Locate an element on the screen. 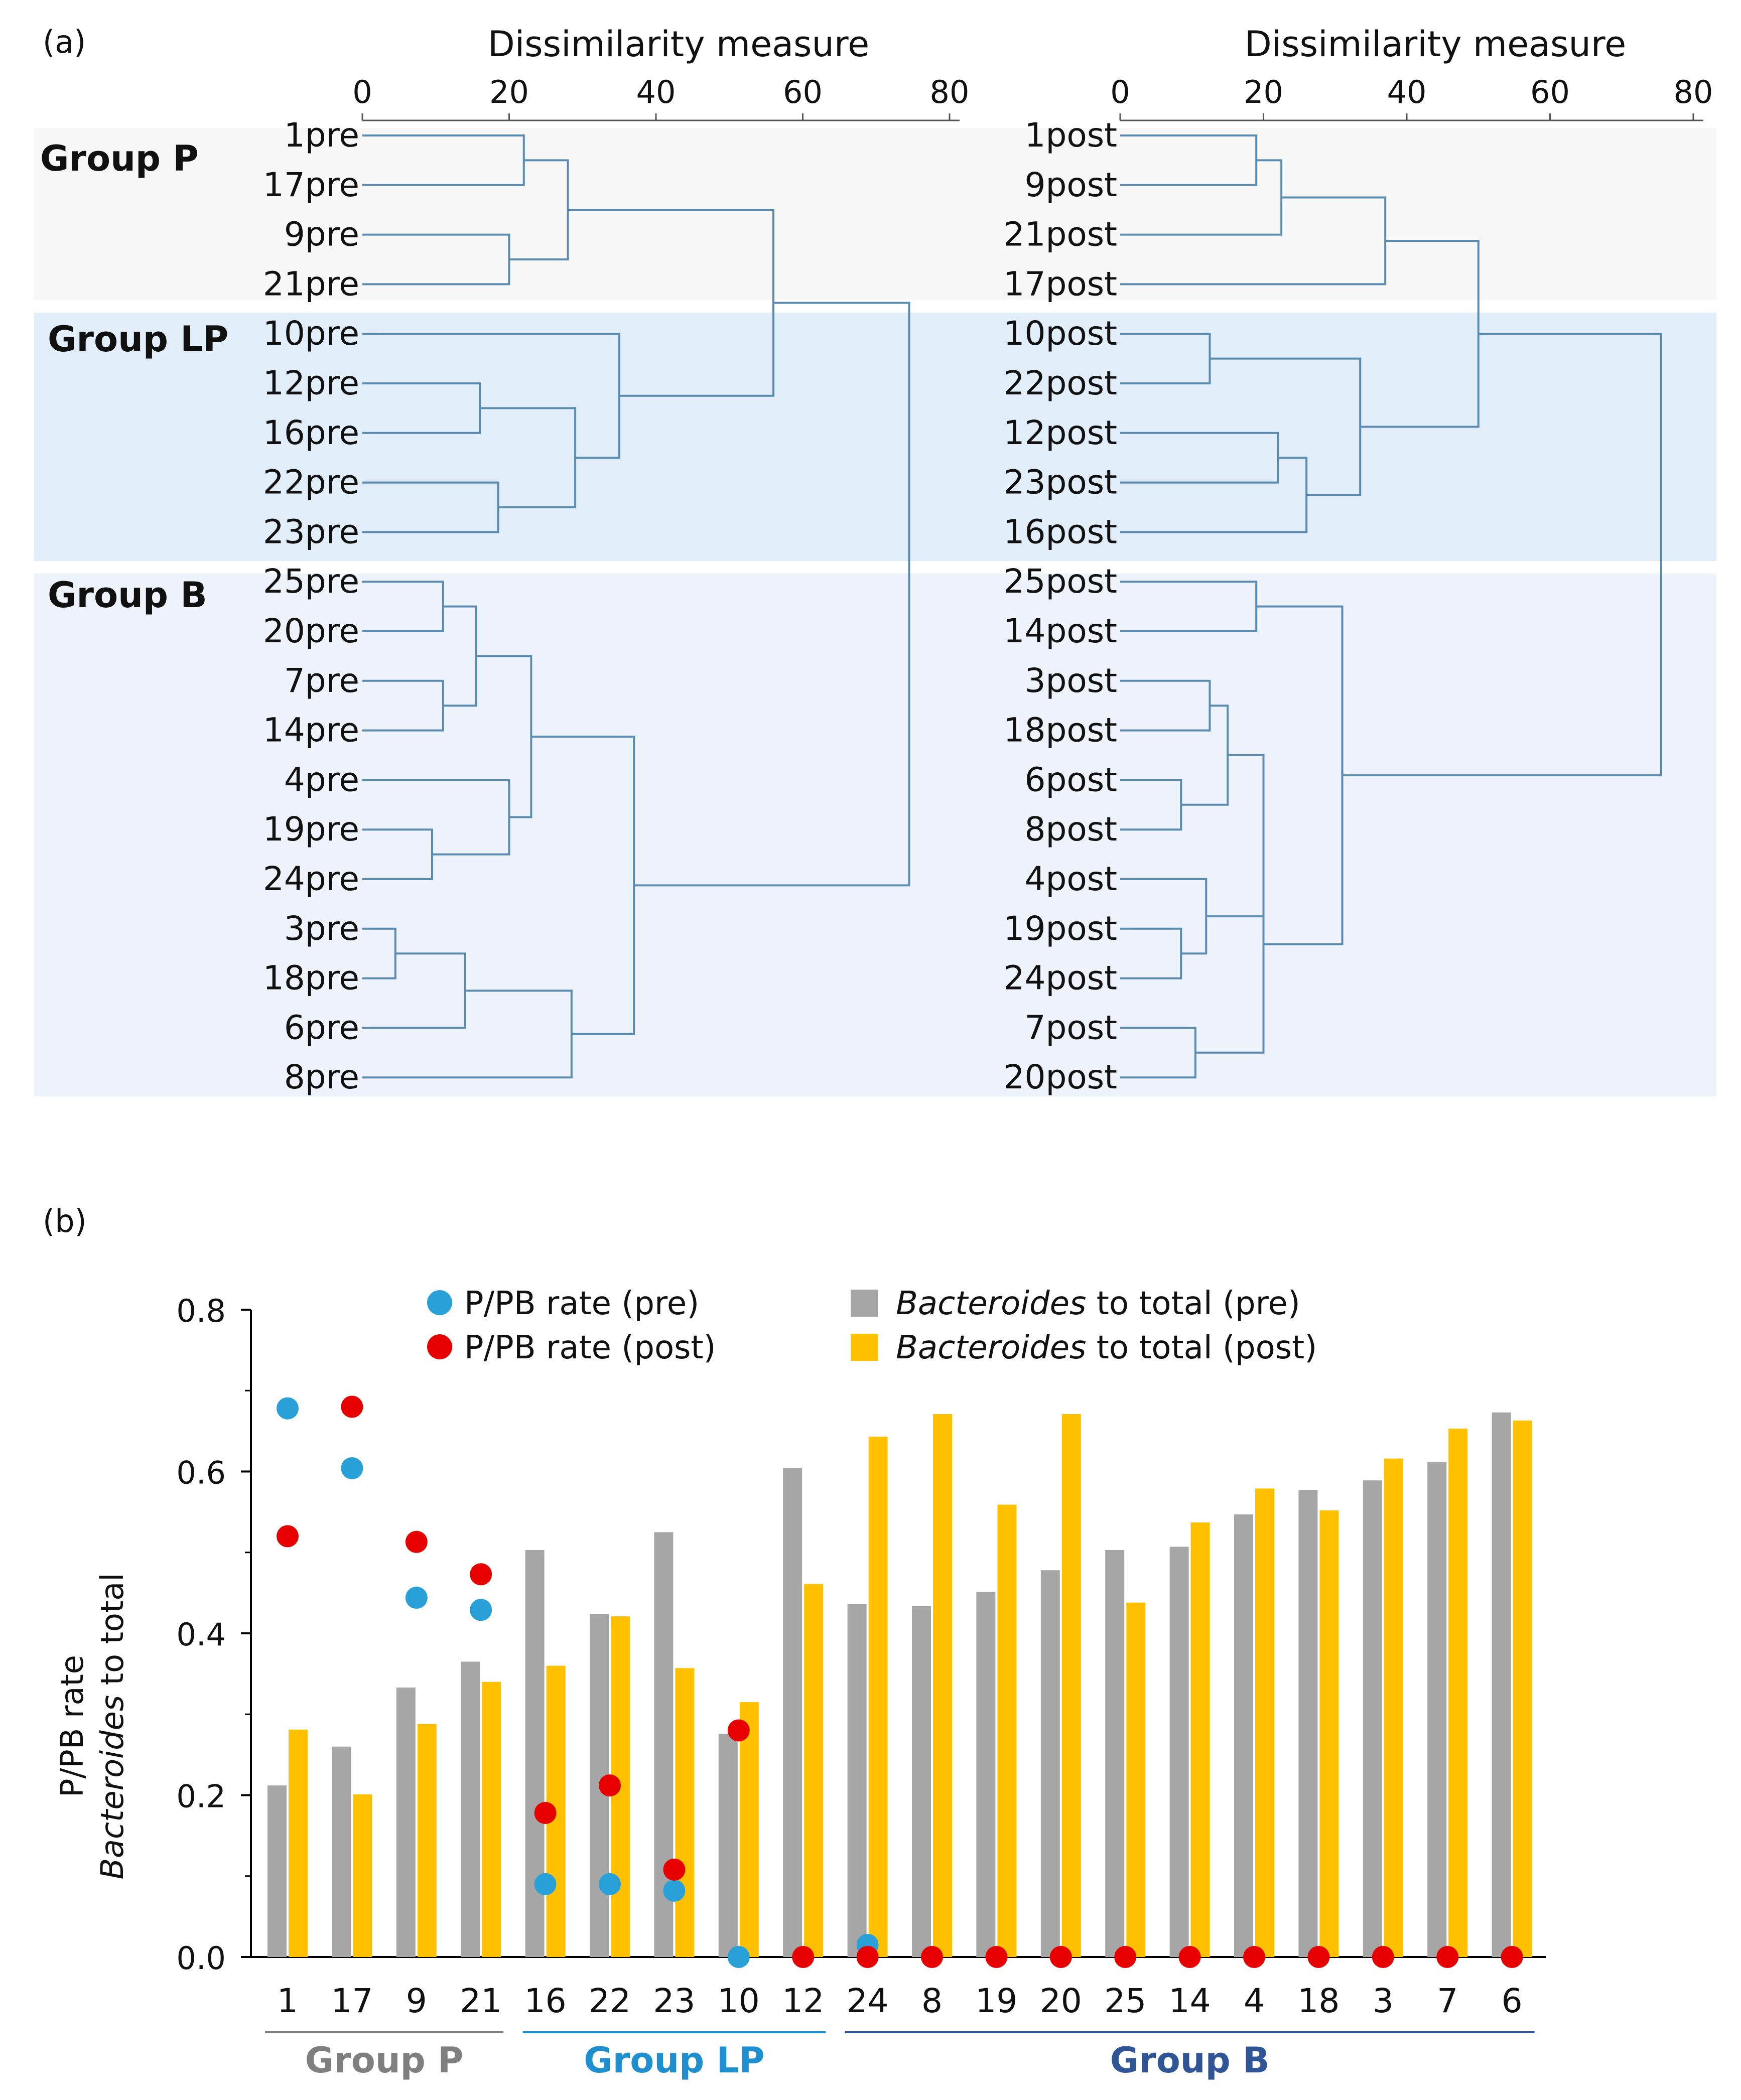  x-axis-category-label: 1 is located at coordinates (288, 2001).